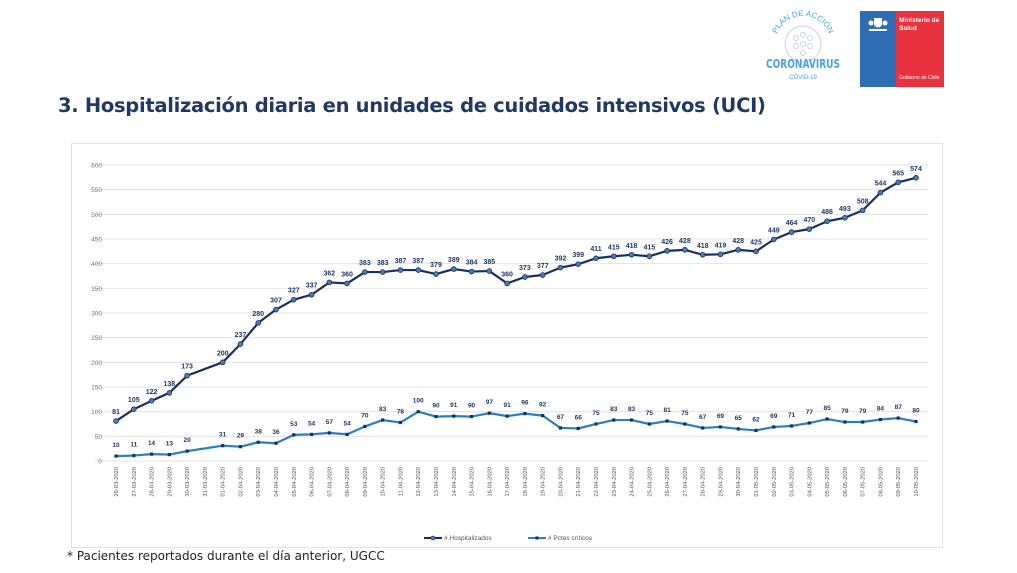 This screenshot has height=573, width=1017. Describe the element at coordinates (133, 445) in the screenshot. I see `data-label: 11` at that location.